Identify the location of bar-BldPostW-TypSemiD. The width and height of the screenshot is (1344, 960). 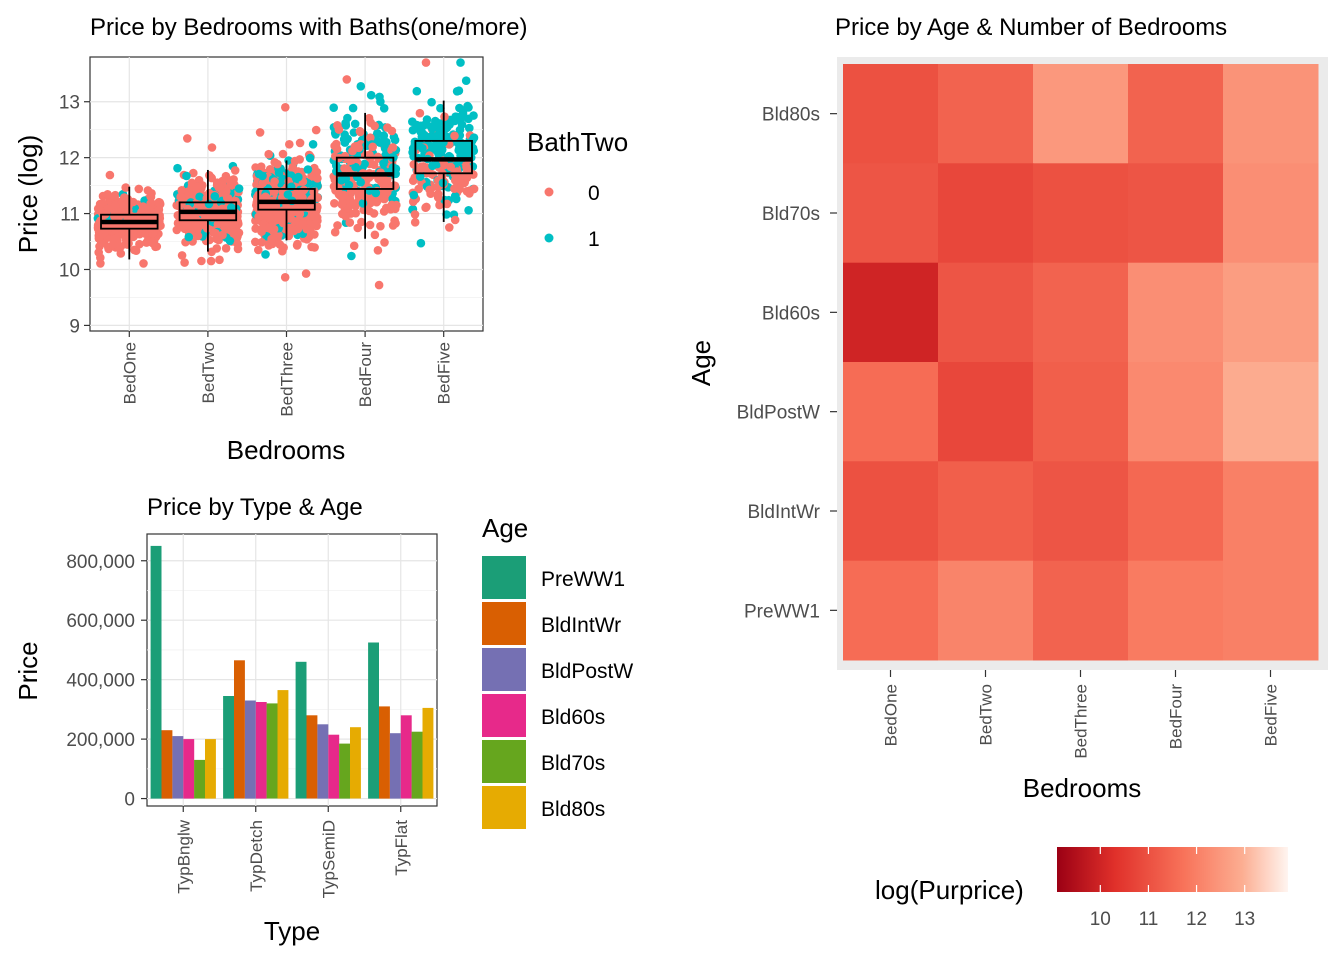
(323, 761).